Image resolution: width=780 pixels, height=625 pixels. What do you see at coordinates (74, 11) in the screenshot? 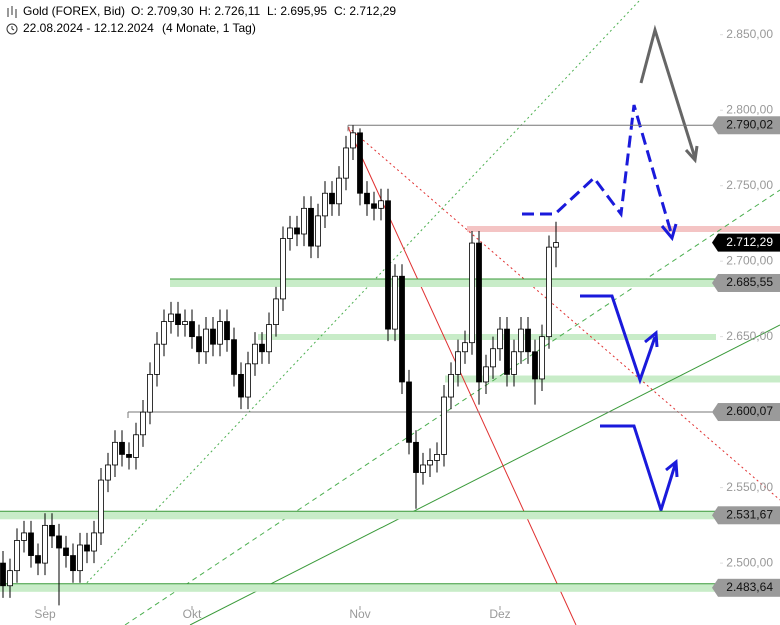
I see `chart-title: Gold (FOREX, Bid)` at bounding box center [74, 11].